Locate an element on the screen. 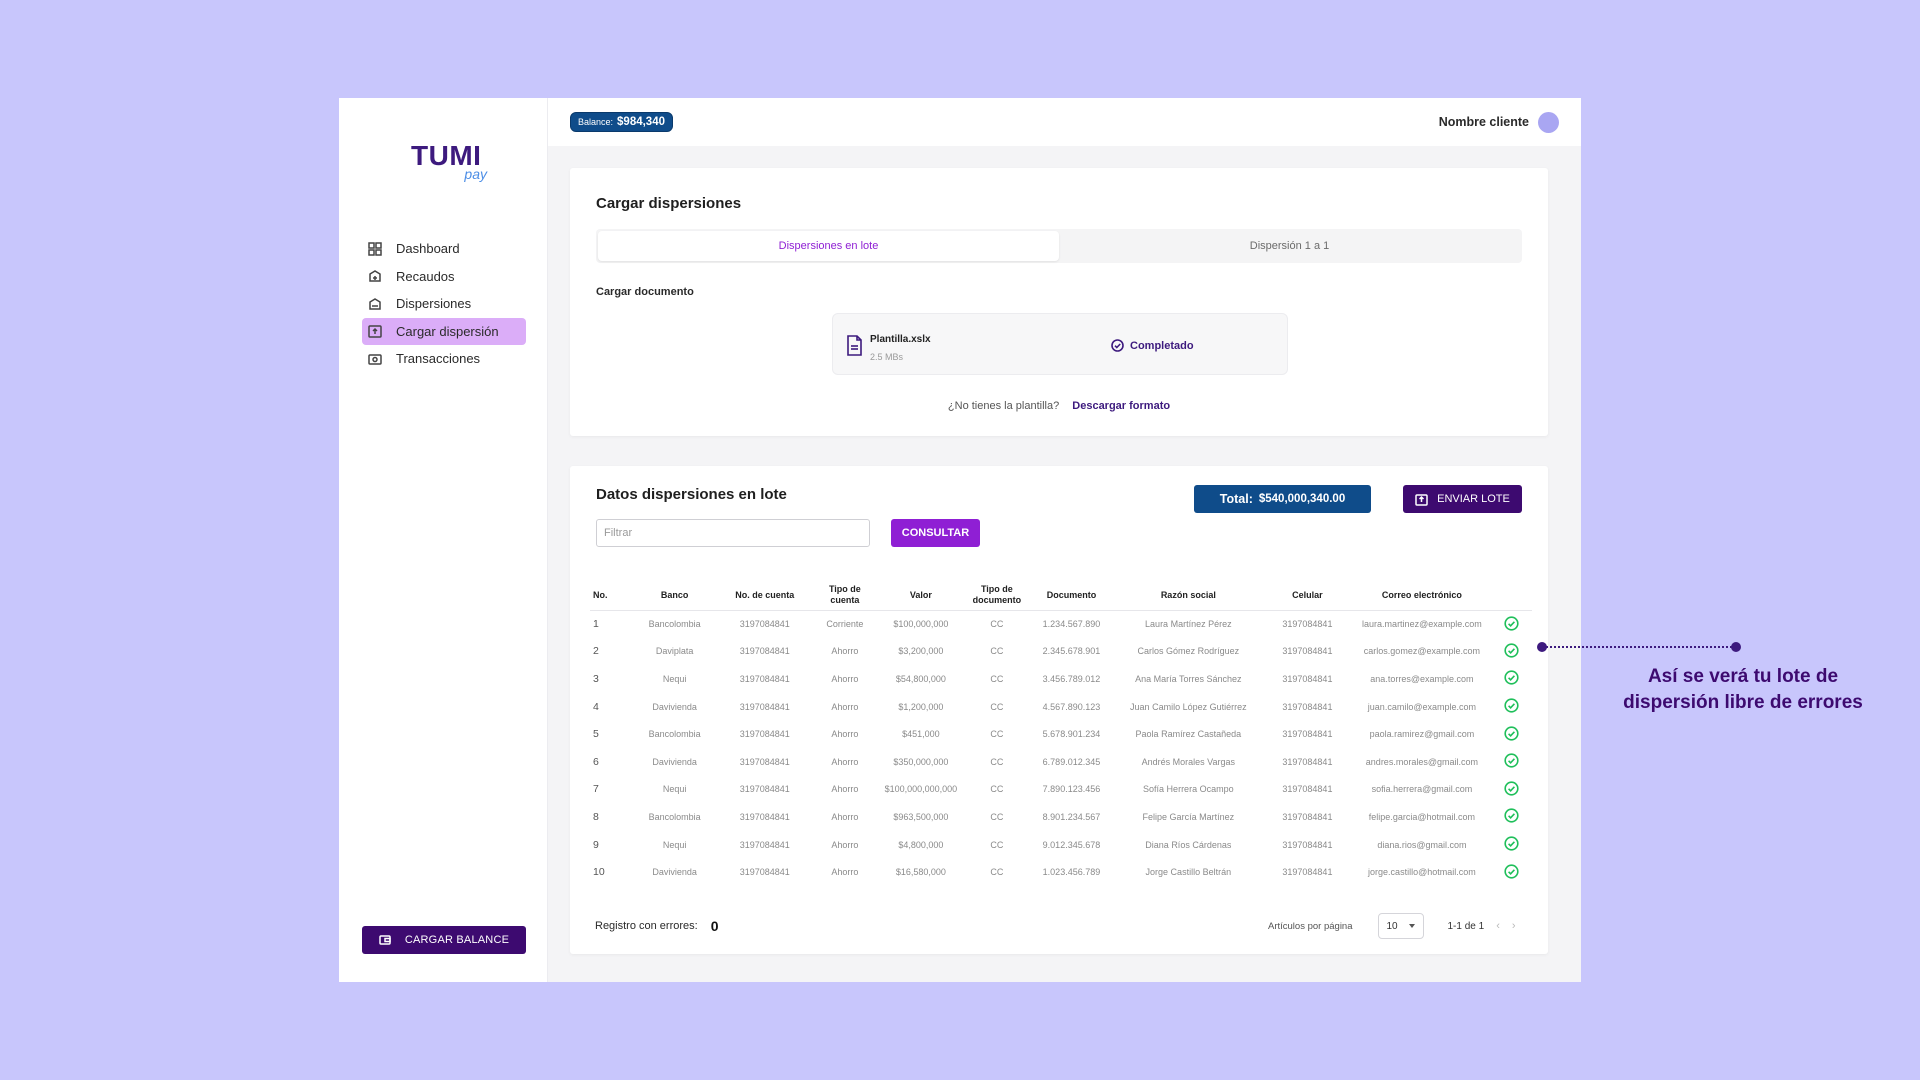  errors-summary: Registro con errores: 0 is located at coordinates (657, 926).